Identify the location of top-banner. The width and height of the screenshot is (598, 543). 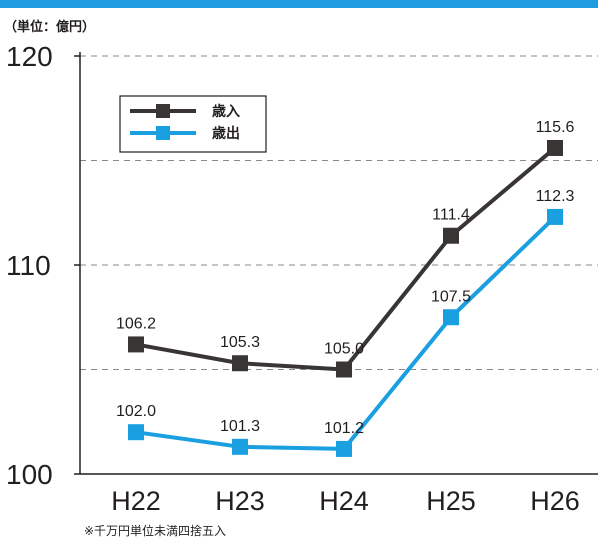
(299, 4).